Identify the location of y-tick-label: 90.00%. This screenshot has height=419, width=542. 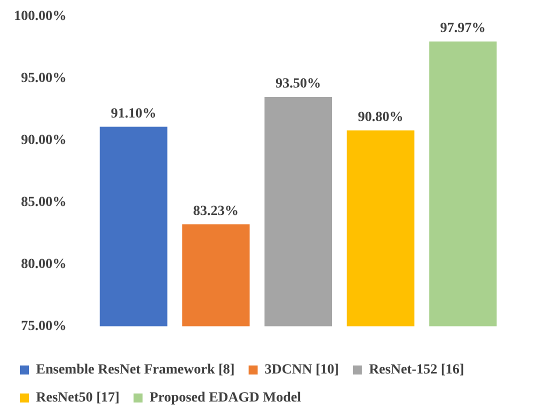
(43, 140).